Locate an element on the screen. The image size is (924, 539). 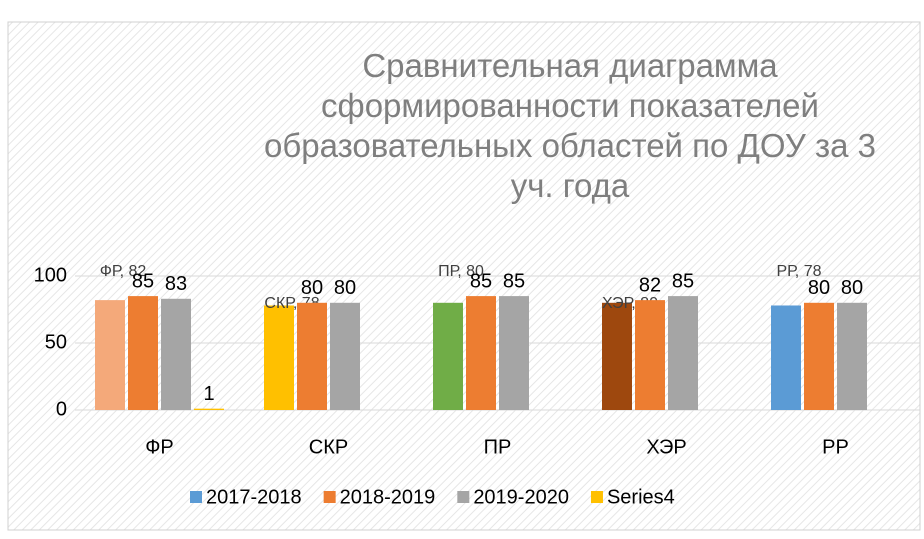
data-label: 1 is located at coordinates (208, 394).